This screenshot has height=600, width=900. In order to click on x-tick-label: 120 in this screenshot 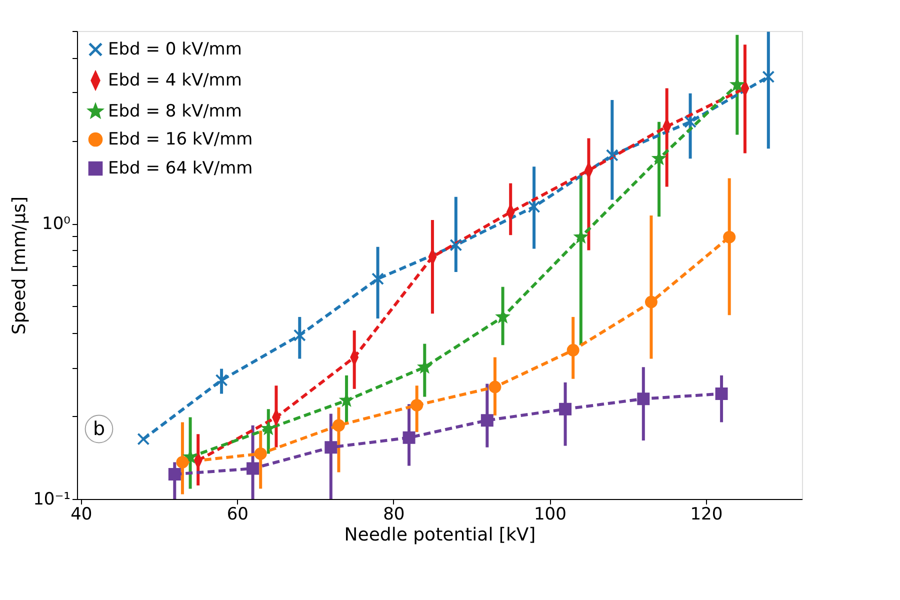, I will do `click(706, 514)`.